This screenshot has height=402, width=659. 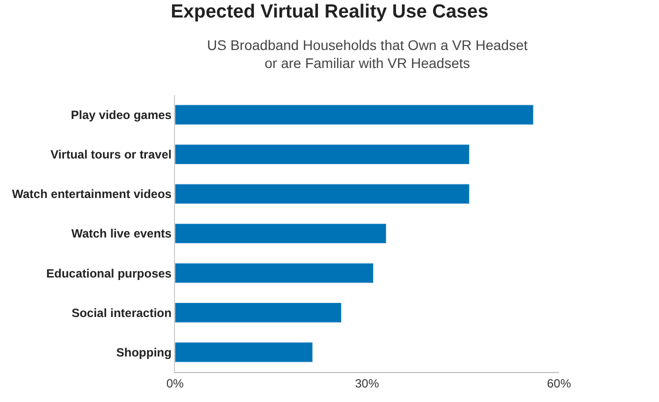 What do you see at coordinates (367, 383) in the screenshot?
I see `x-tick-label: 30%` at bounding box center [367, 383].